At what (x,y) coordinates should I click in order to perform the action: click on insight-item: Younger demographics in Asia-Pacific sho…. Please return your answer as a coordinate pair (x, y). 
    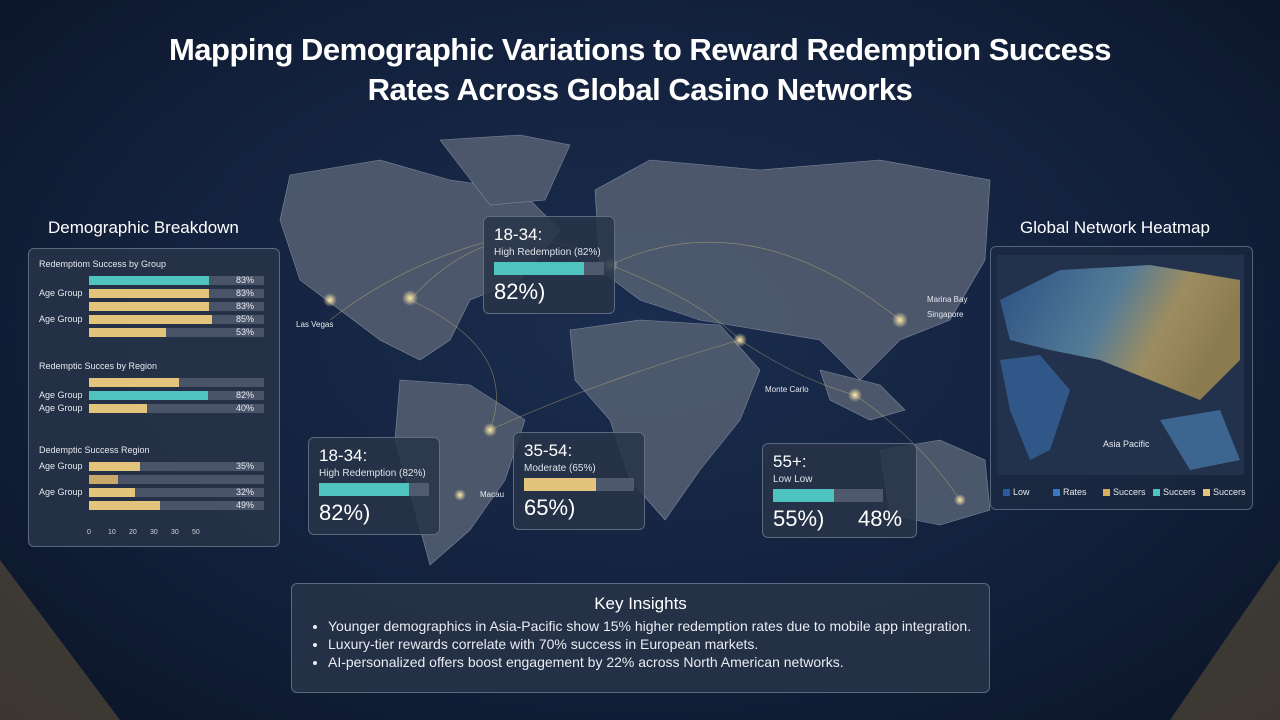
    Looking at the image, I should click on (658, 626).